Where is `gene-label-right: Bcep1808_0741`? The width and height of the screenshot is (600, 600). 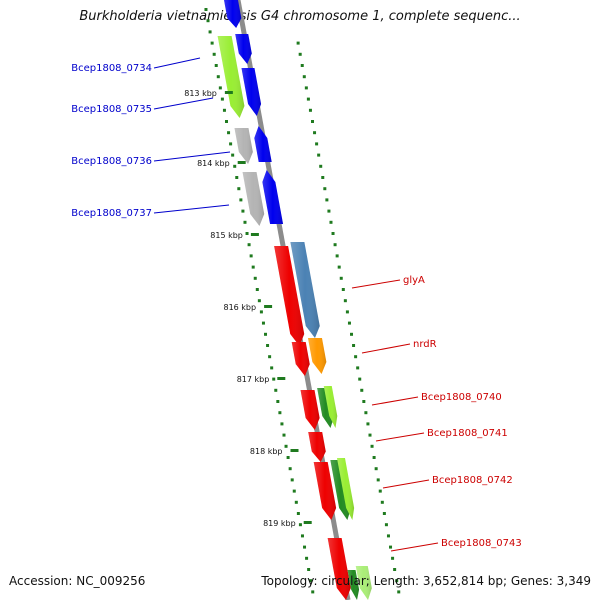
gene-label-right: Bcep1808_0741 is located at coordinates (467, 433).